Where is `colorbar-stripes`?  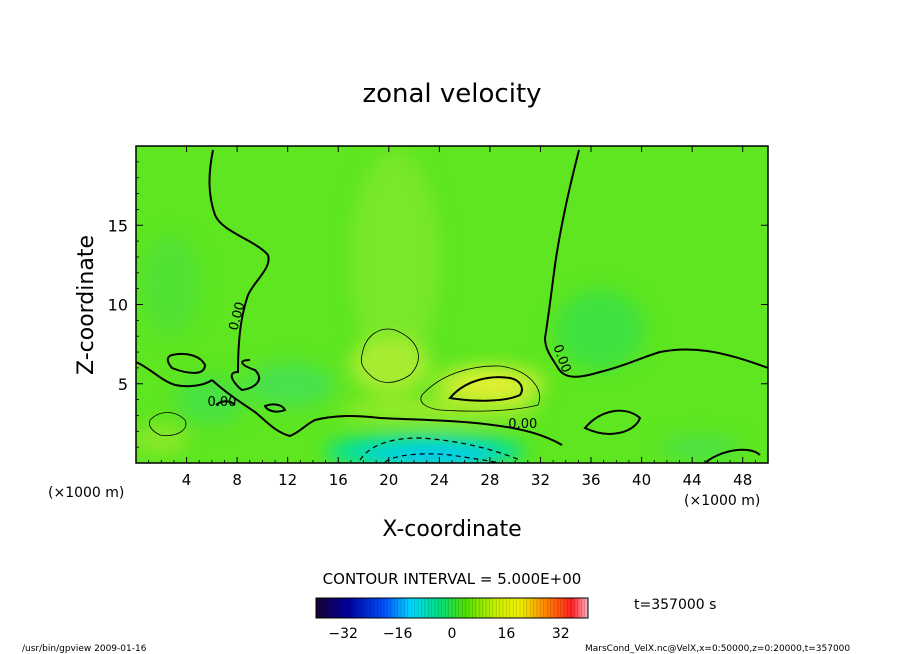 colorbar-stripes is located at coordinates (452, 608).